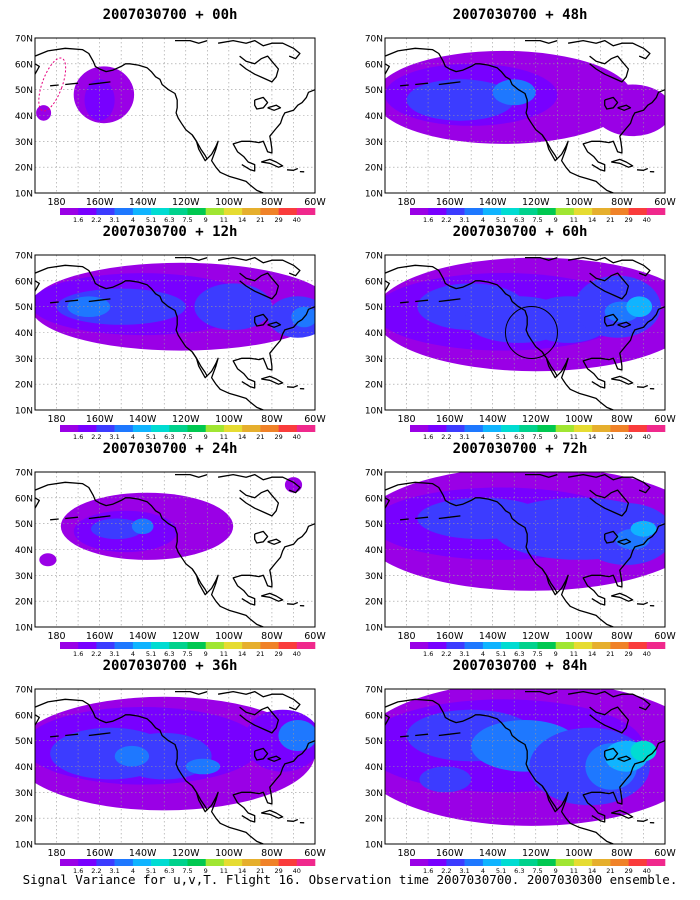  I want to click on lat-tick-label: 20N, so click(24, 603).